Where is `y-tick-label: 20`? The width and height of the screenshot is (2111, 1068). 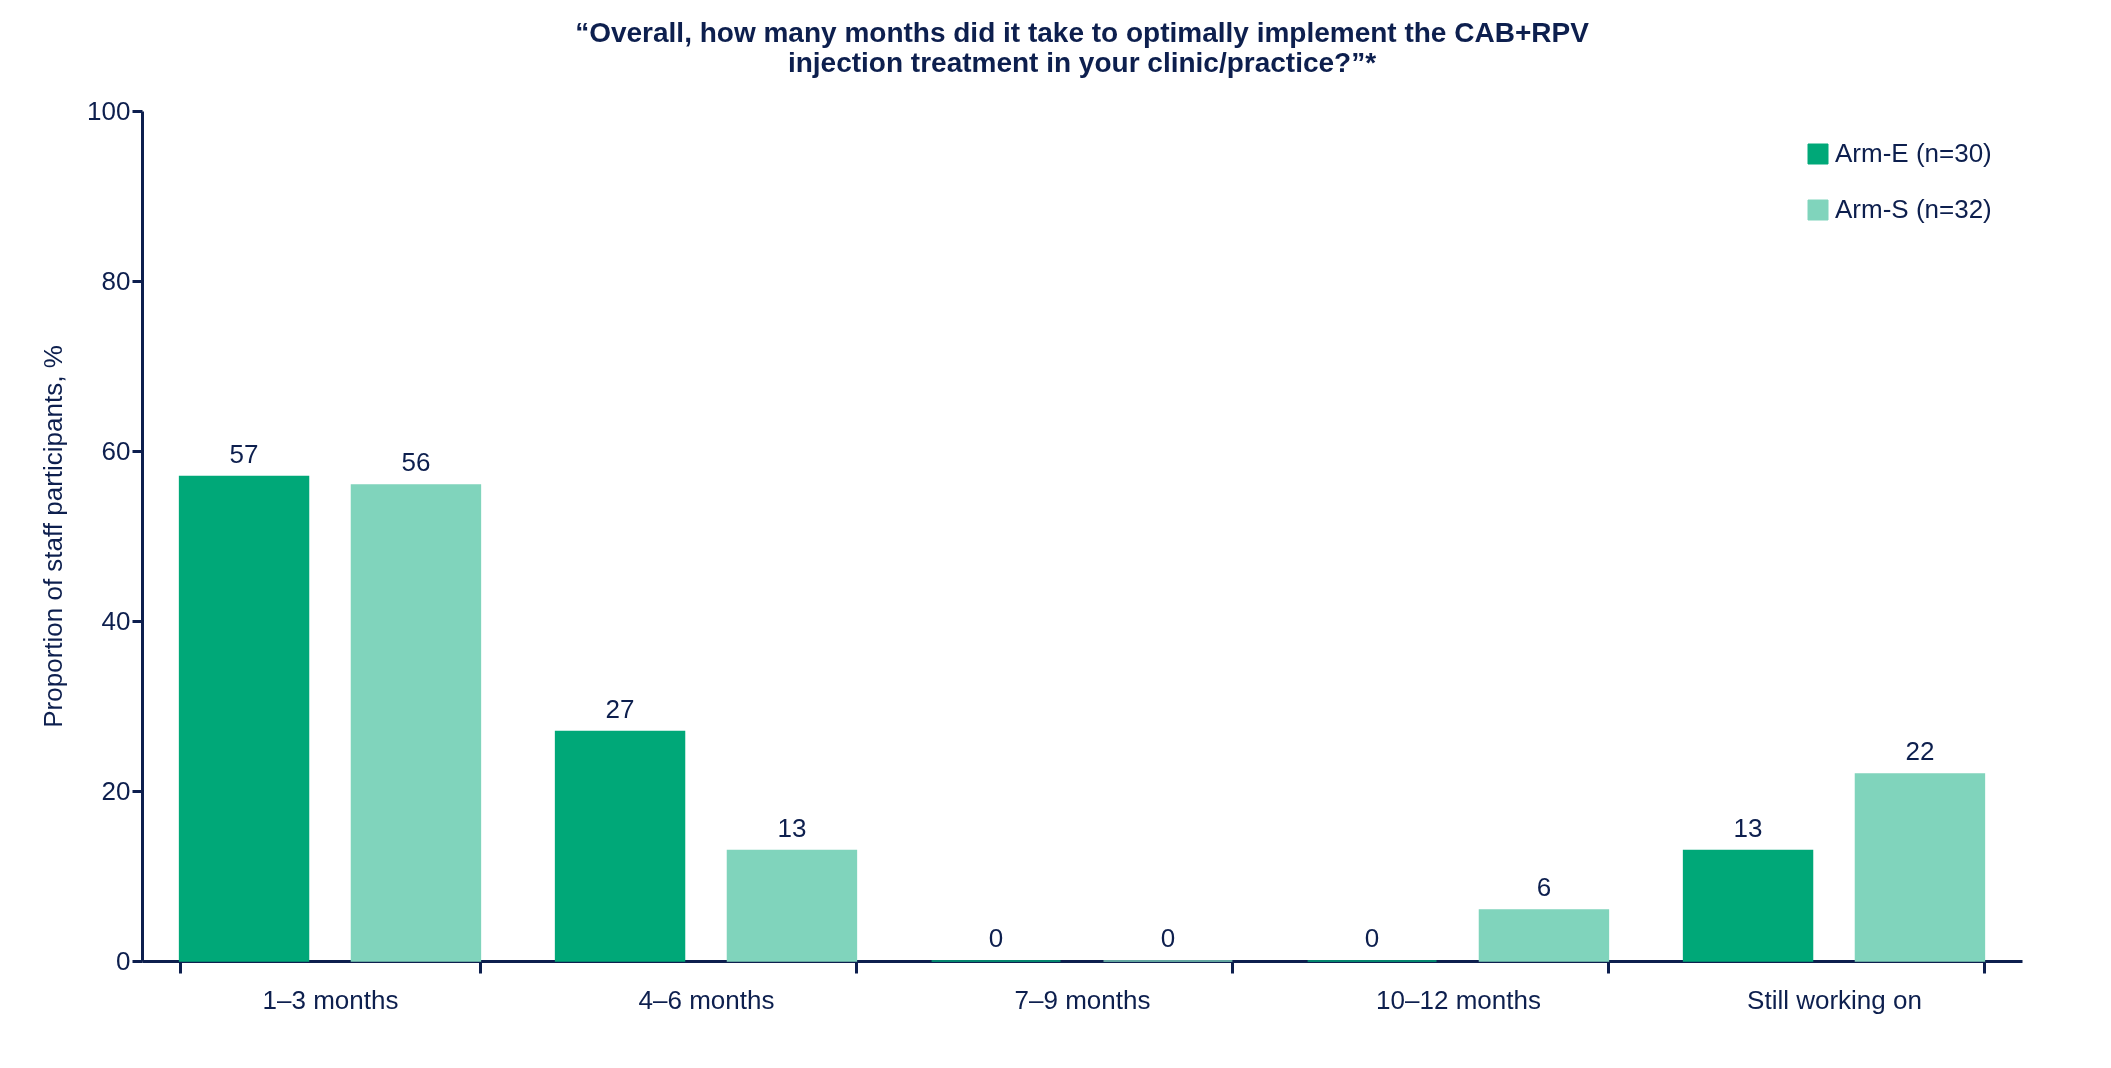
y-tick-label: 20 is located at coordinates (116, 790).